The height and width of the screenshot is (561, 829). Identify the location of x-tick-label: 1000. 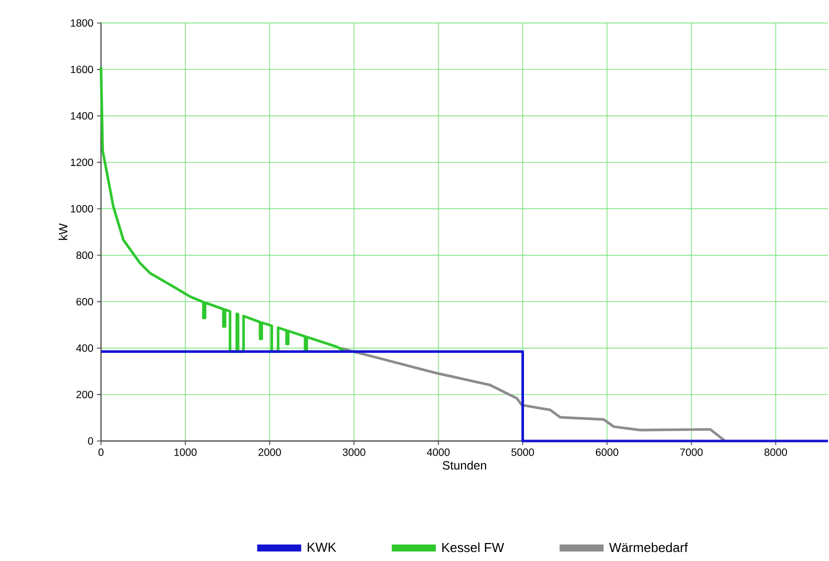
(185, 452).